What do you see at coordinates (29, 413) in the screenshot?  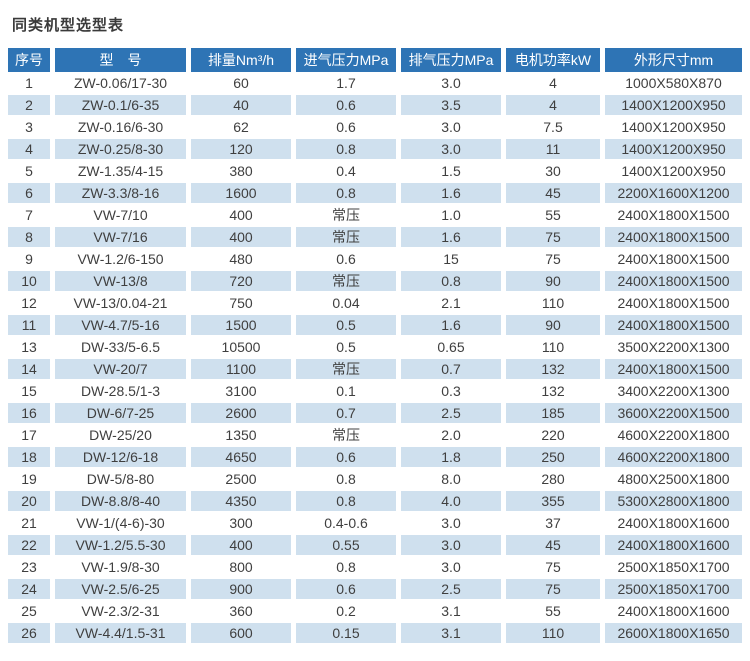 I see `table-cell: 16` at bounding box center [29, 413].